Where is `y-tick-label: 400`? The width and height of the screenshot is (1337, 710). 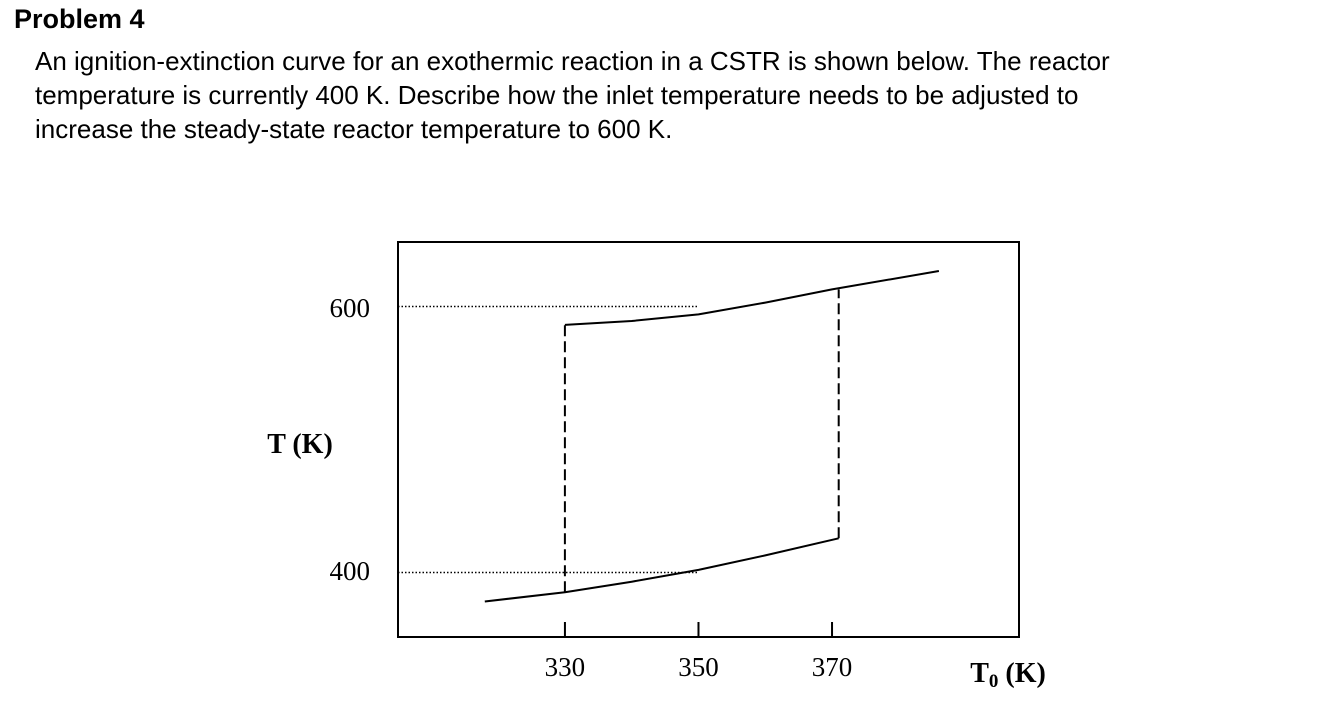
y-tick-label: 400 is located at coordinates (350, 571).